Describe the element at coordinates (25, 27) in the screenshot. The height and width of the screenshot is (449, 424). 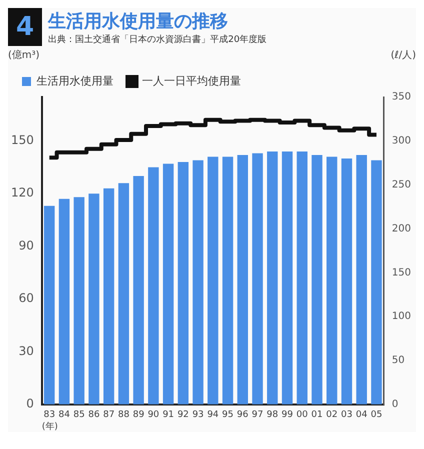
I see `text: 4` at that location.